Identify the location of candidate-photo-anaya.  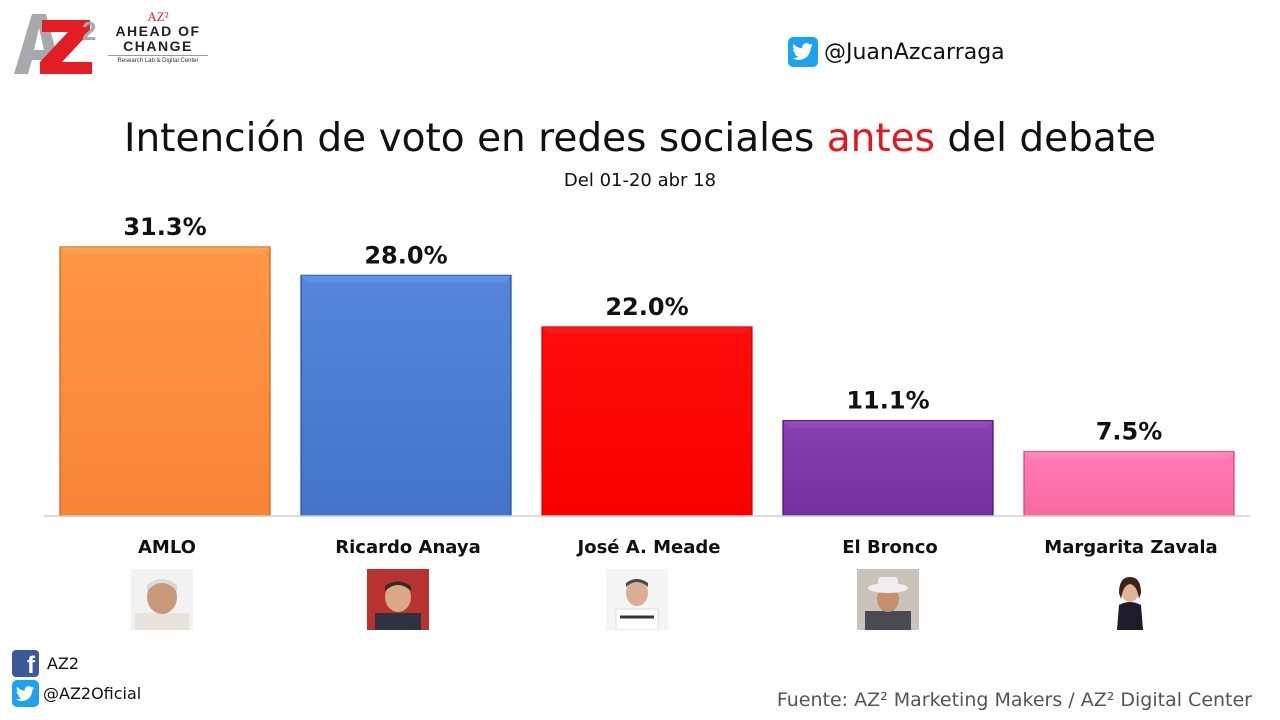
(398, 599).